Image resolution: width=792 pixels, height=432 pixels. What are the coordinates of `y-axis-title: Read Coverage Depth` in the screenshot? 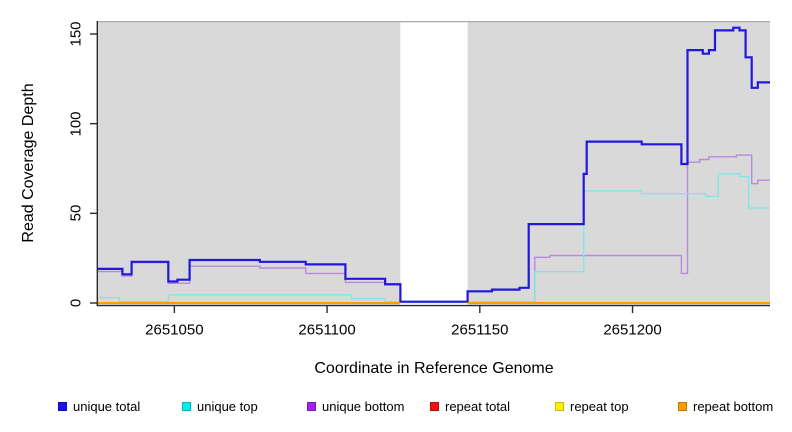 It's located at (28, 163).